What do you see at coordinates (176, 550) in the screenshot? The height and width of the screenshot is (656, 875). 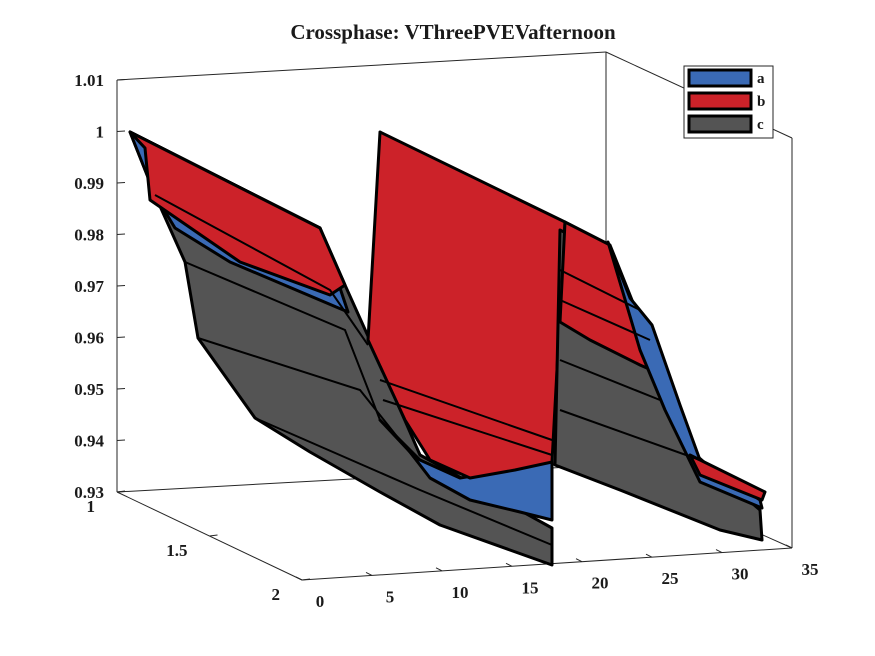 I see `y-tick-label: 1.5` at bounding box center [176, 550].